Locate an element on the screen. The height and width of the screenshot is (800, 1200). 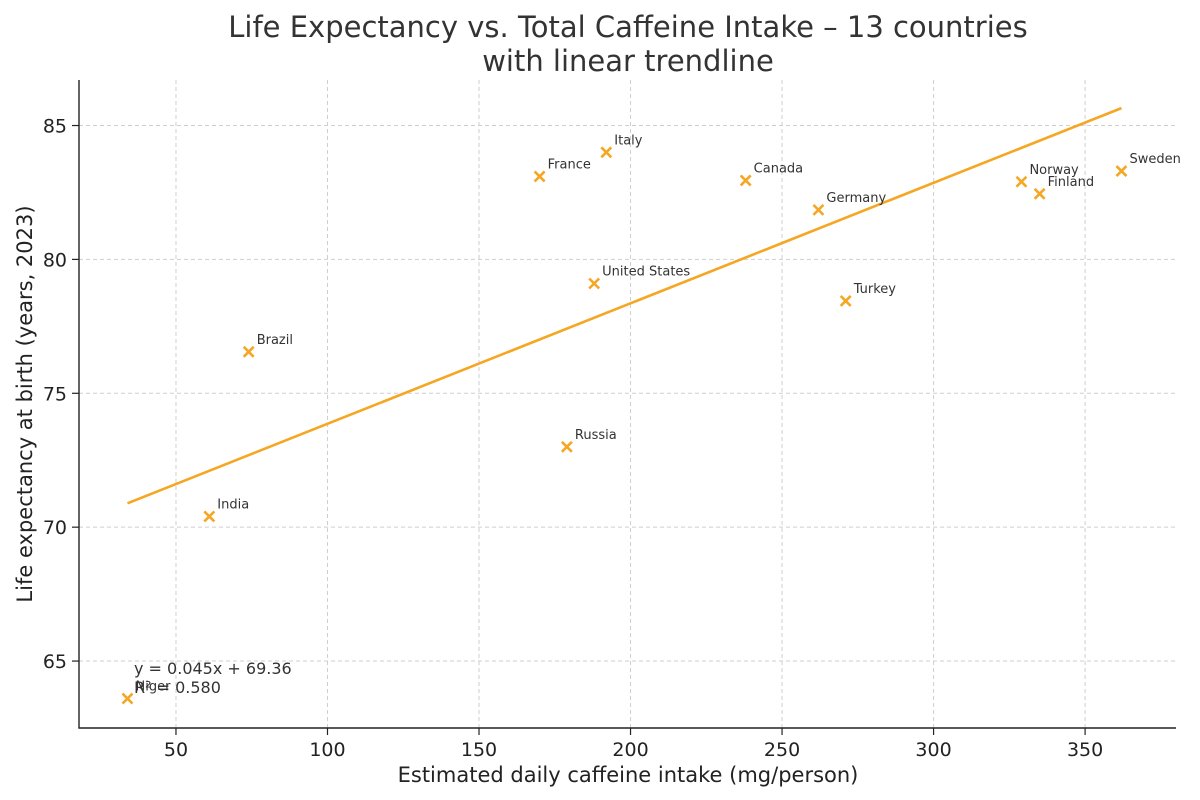
point-label: France is located at coordinates (569, 164).